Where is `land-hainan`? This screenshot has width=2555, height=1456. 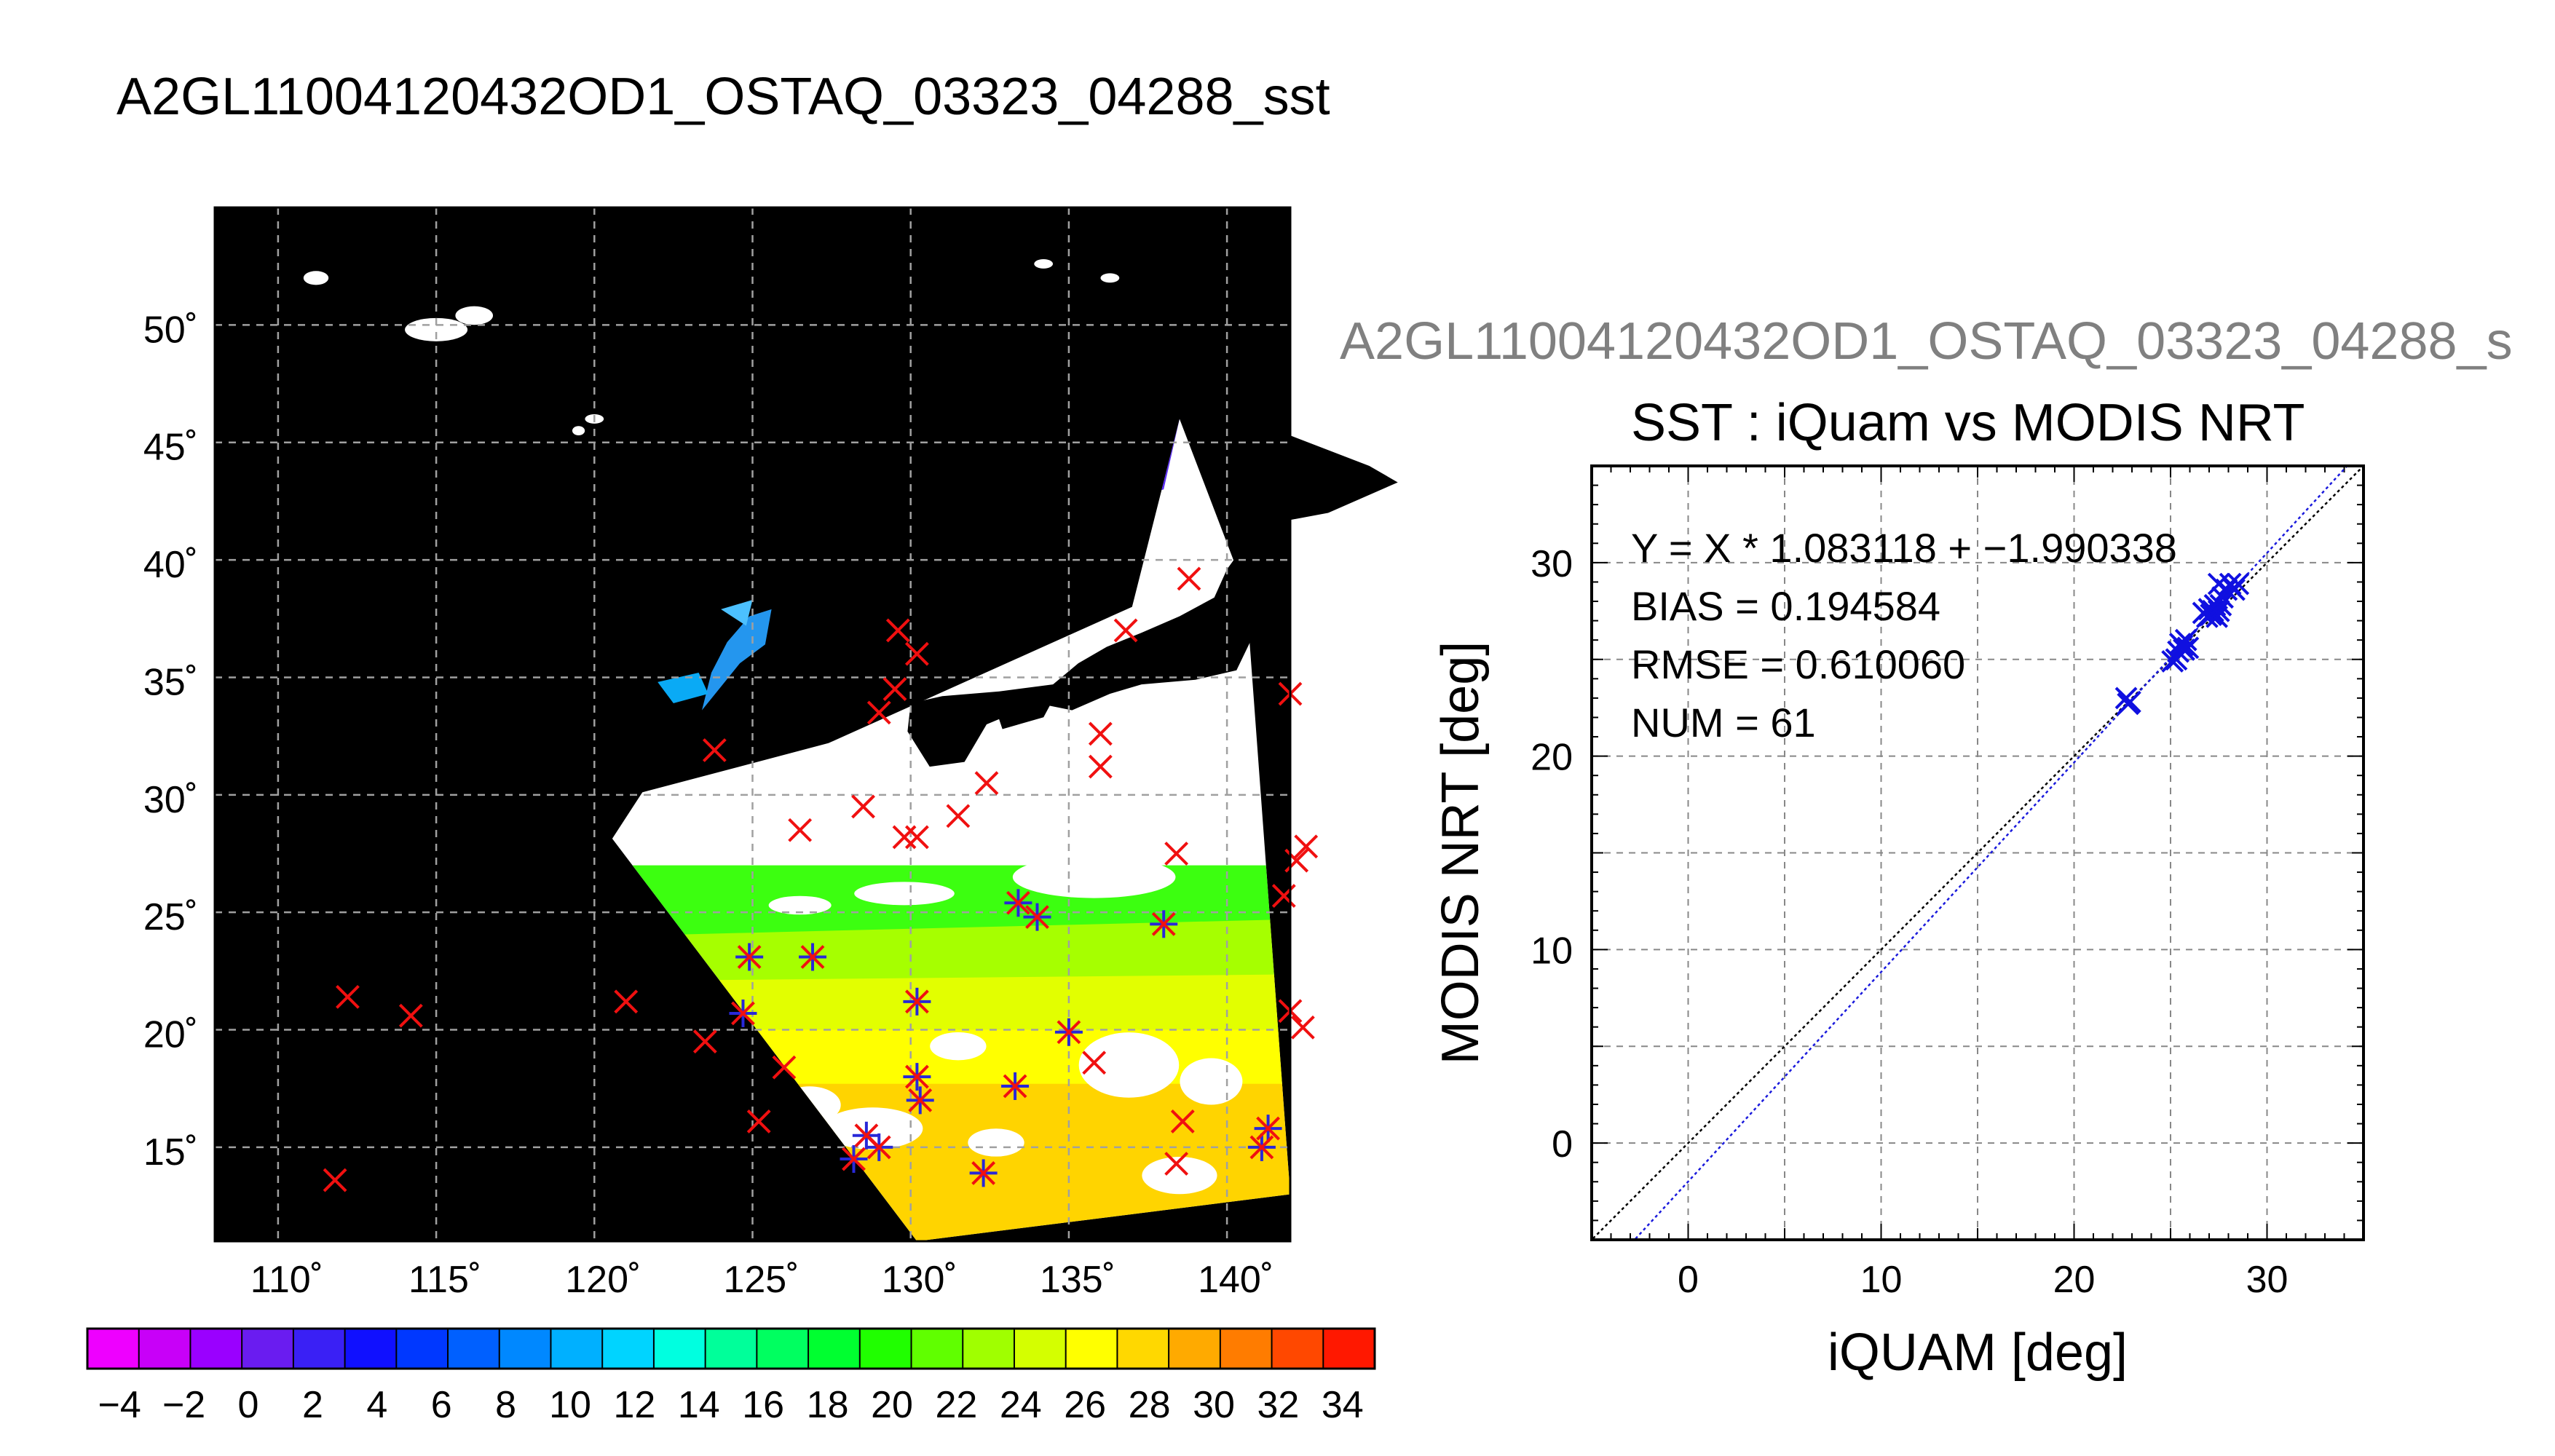 land-hainan is located at coordinates (275, 1049).